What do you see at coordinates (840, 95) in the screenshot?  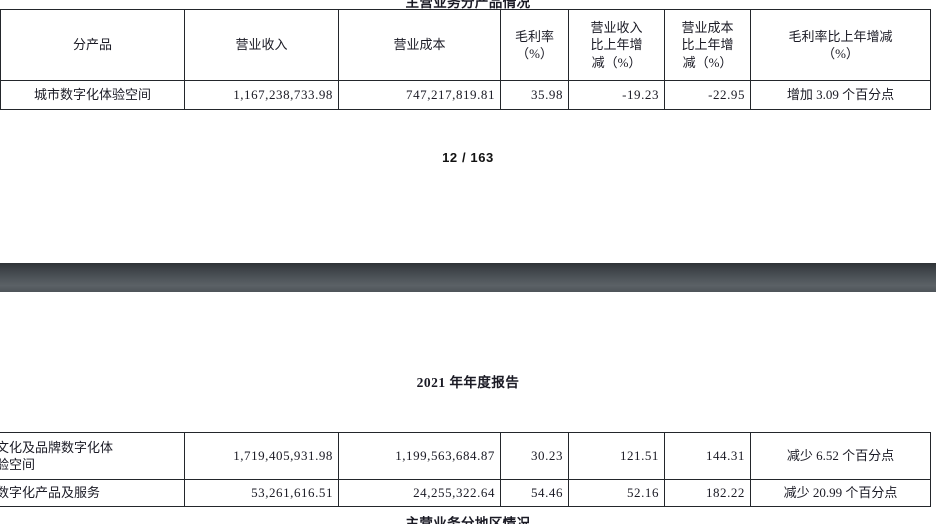 I see `cell-margin-yoy: 增加 3.09 个百分点` at bounding box center [840, 95].